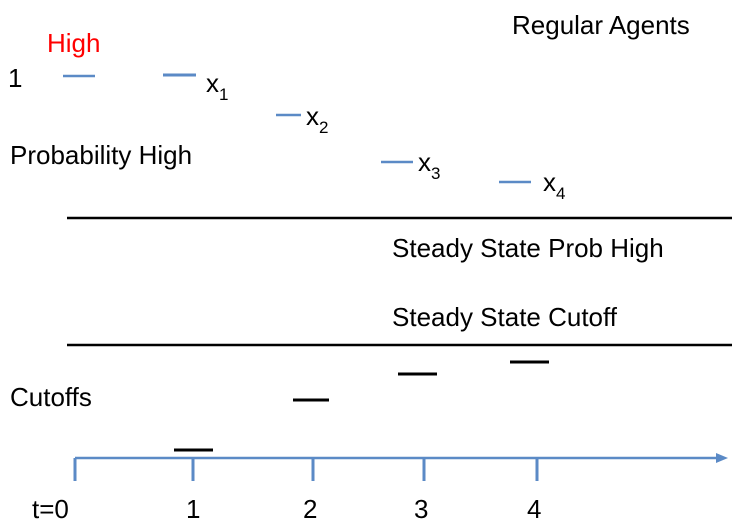  What do you see at coordinates (193, 509) in the screenshot?
I see `axis-tick-label-1: 1` at bounding box center [193, 509].